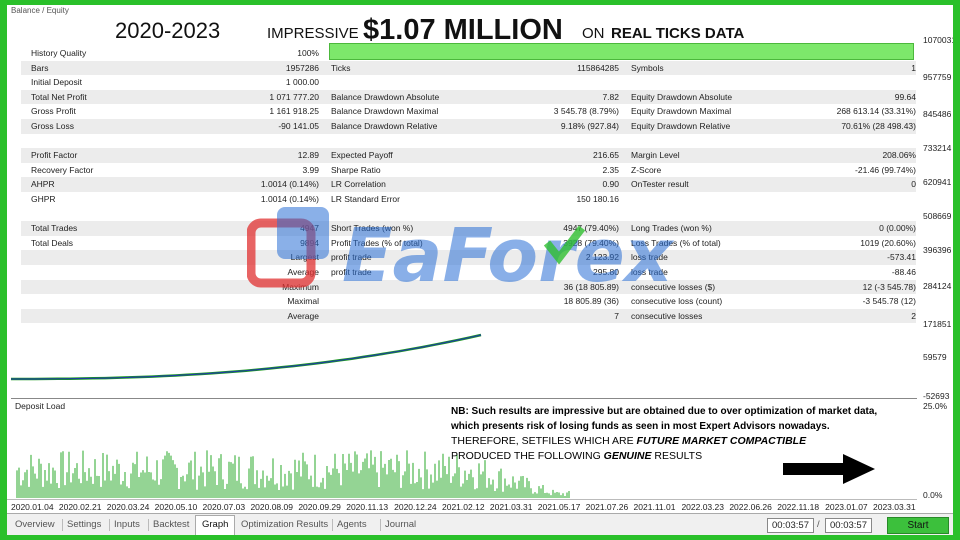  Describe the element at coordinates (293, 474) in the screenshot. I see `deposit-load-chart` at that location.